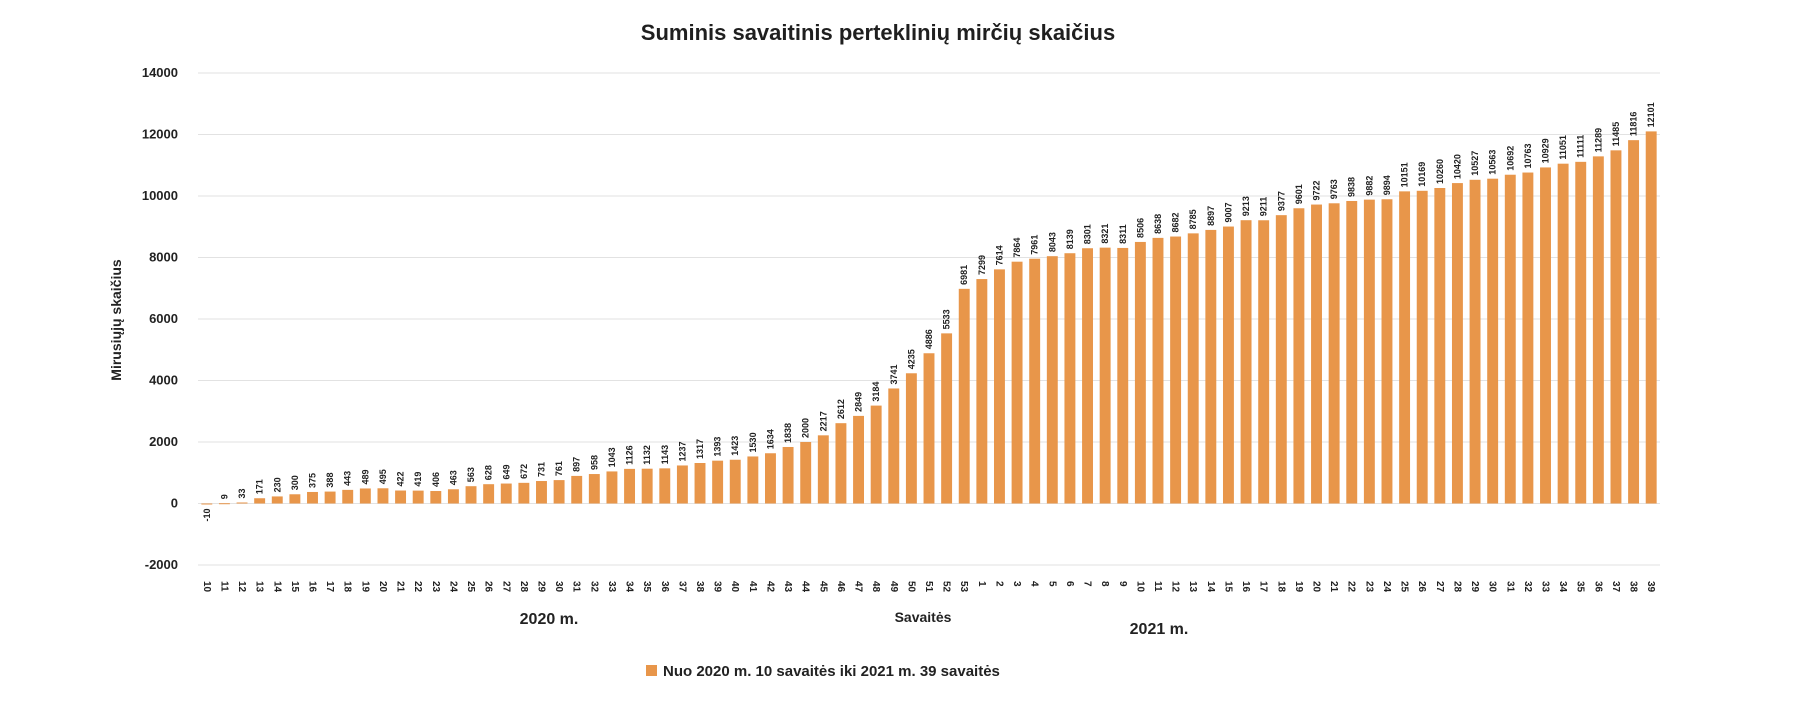 The width and height of the screenshot is (1801, 720). I want to click on data-label: 8321, so click(1105, 234).